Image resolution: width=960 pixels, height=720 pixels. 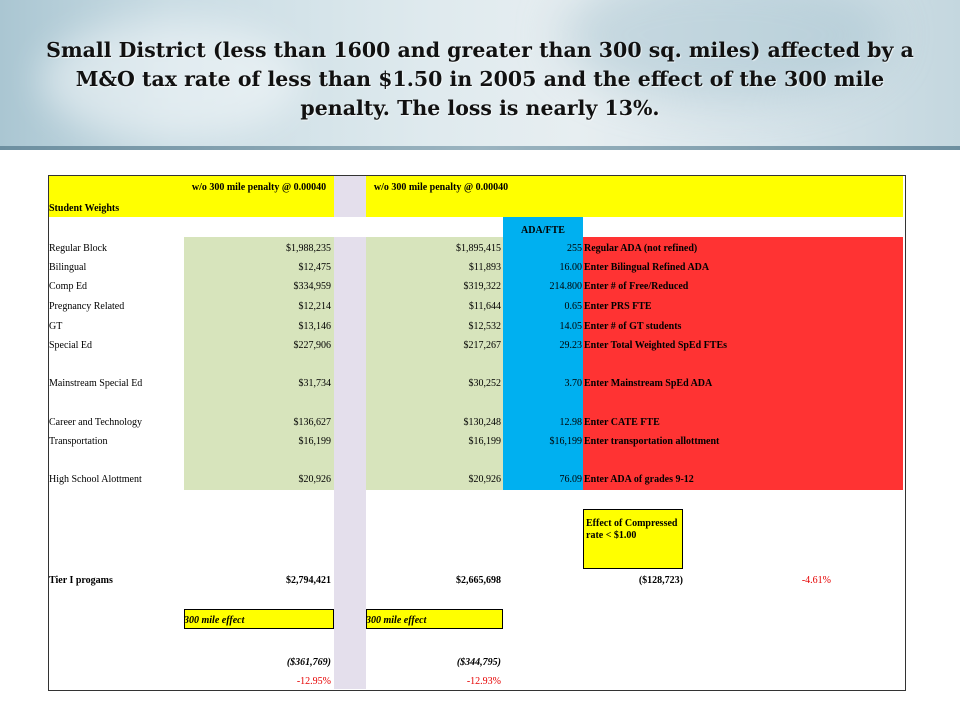 I want to click on input-notes-fill, so click(x=743, y=363).